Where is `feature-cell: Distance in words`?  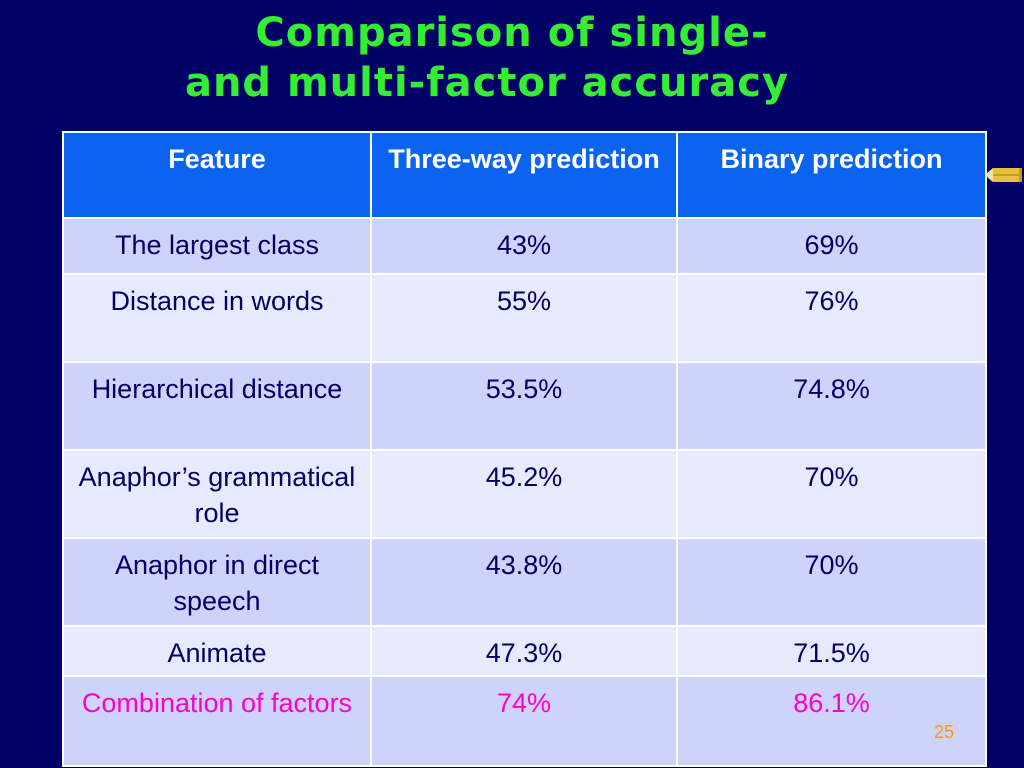
feature-cell: Distance in words is located at coordinates (217, 318).